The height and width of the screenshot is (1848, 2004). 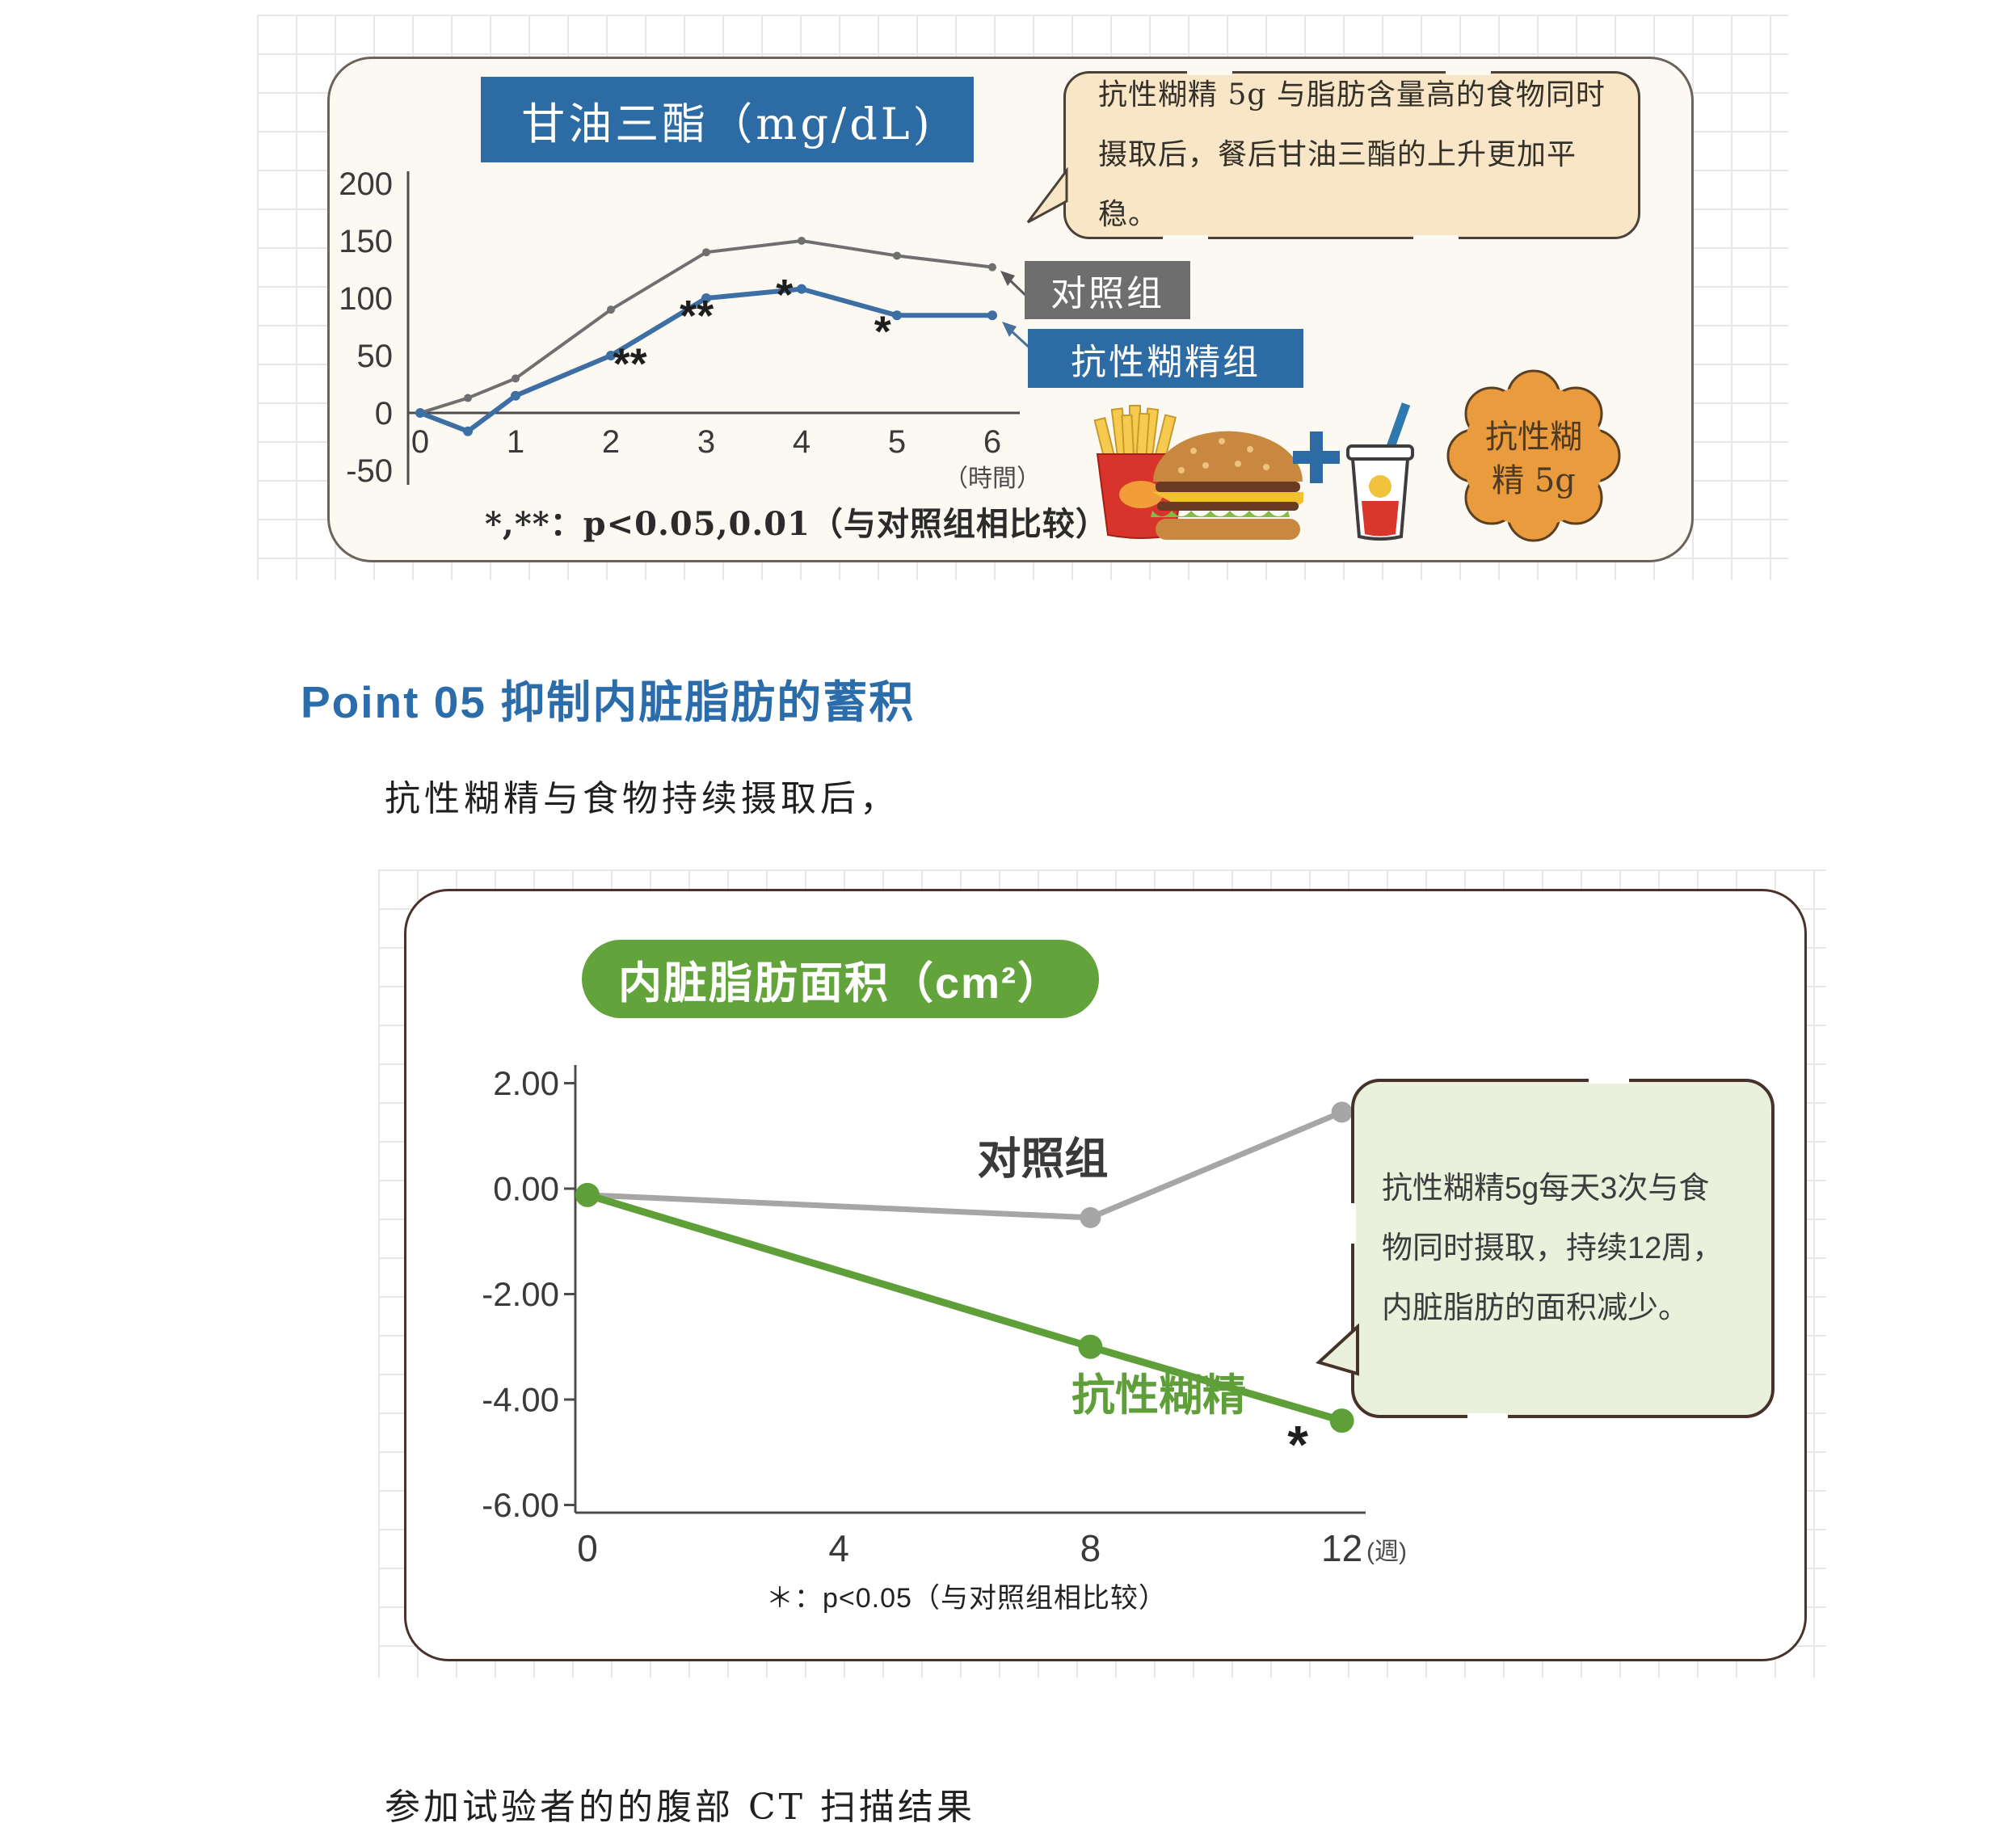 I want to click on callout-line: 物同时摄取，持续12周，, so click(x=1553, y=1248).